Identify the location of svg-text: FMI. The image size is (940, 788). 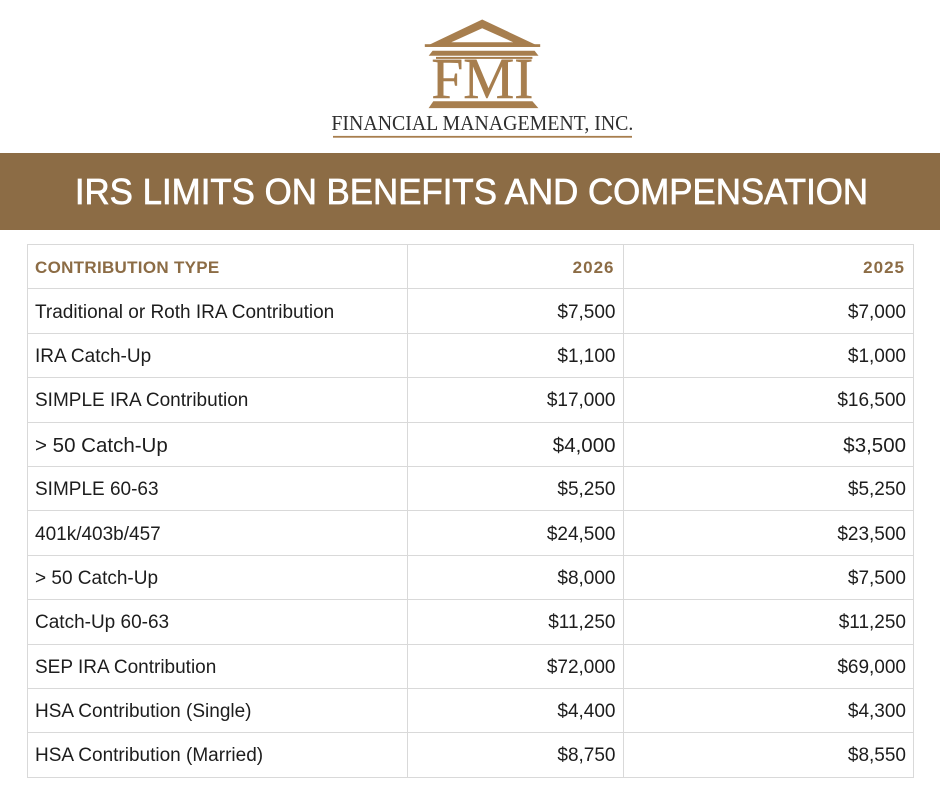
(482, 78).